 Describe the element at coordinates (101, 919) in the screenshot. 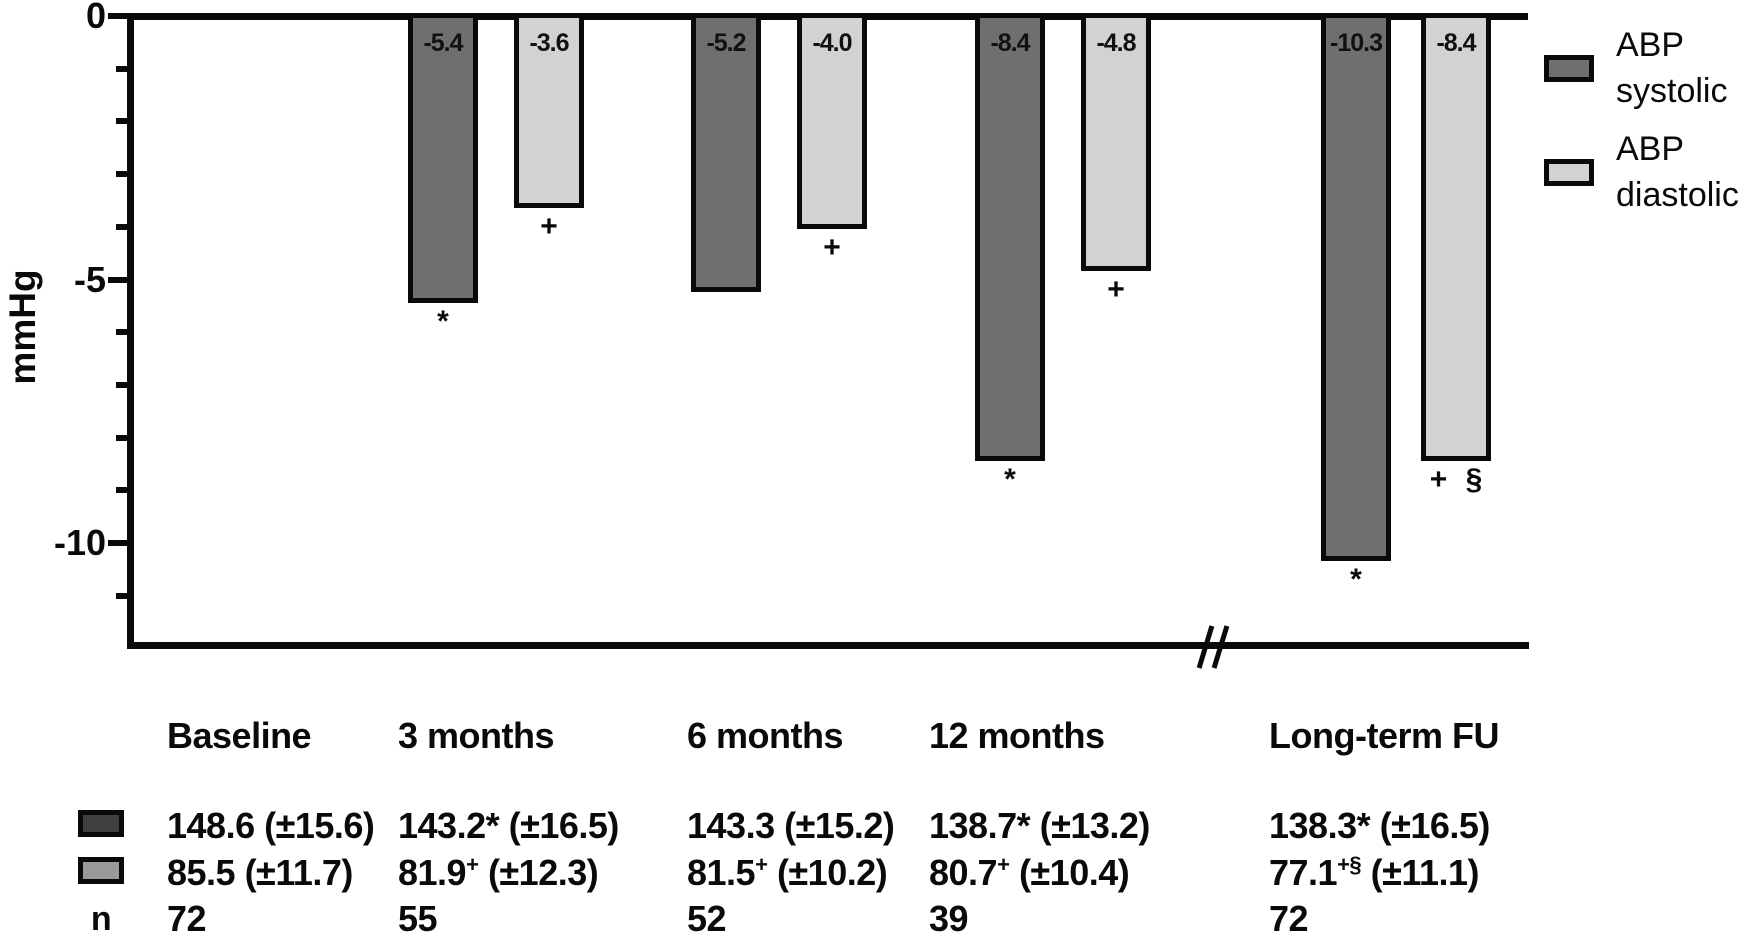

I see `n-row-label: n` at that location.